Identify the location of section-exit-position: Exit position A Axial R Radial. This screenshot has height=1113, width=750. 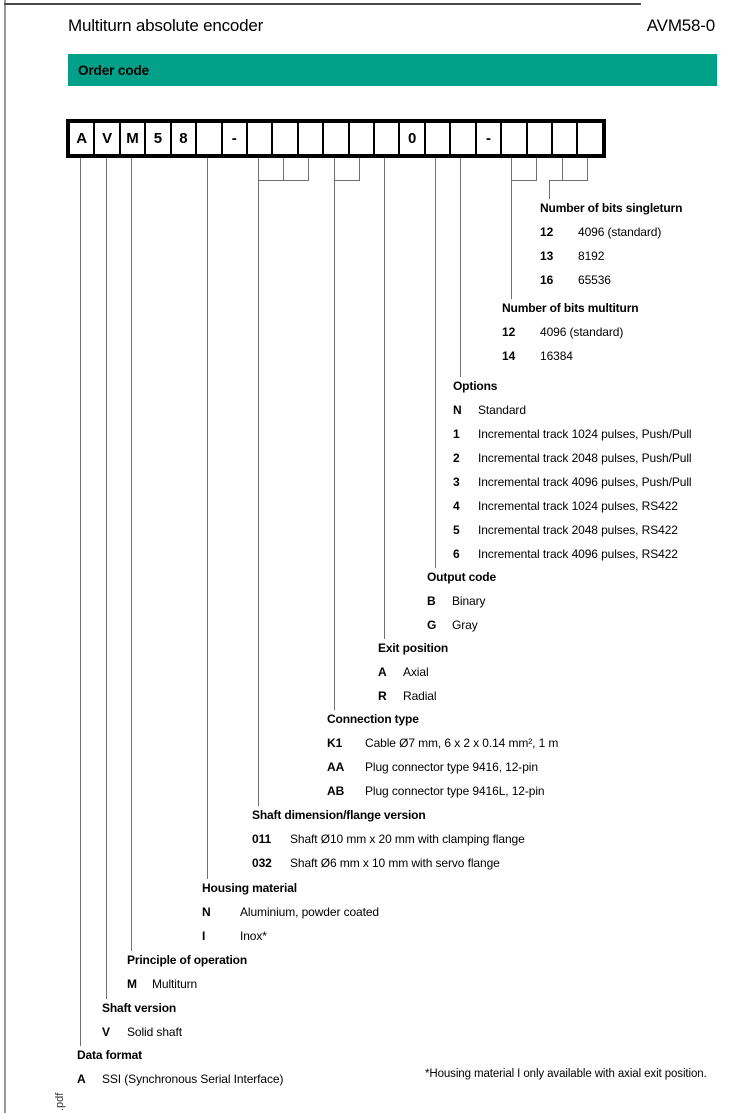
(413, 677).